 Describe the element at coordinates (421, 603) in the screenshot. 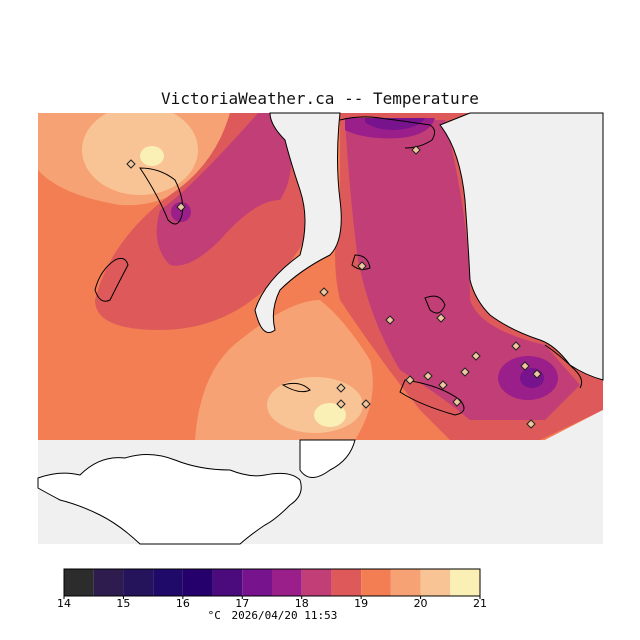

I see `legend-tick-label: 20` at that location.